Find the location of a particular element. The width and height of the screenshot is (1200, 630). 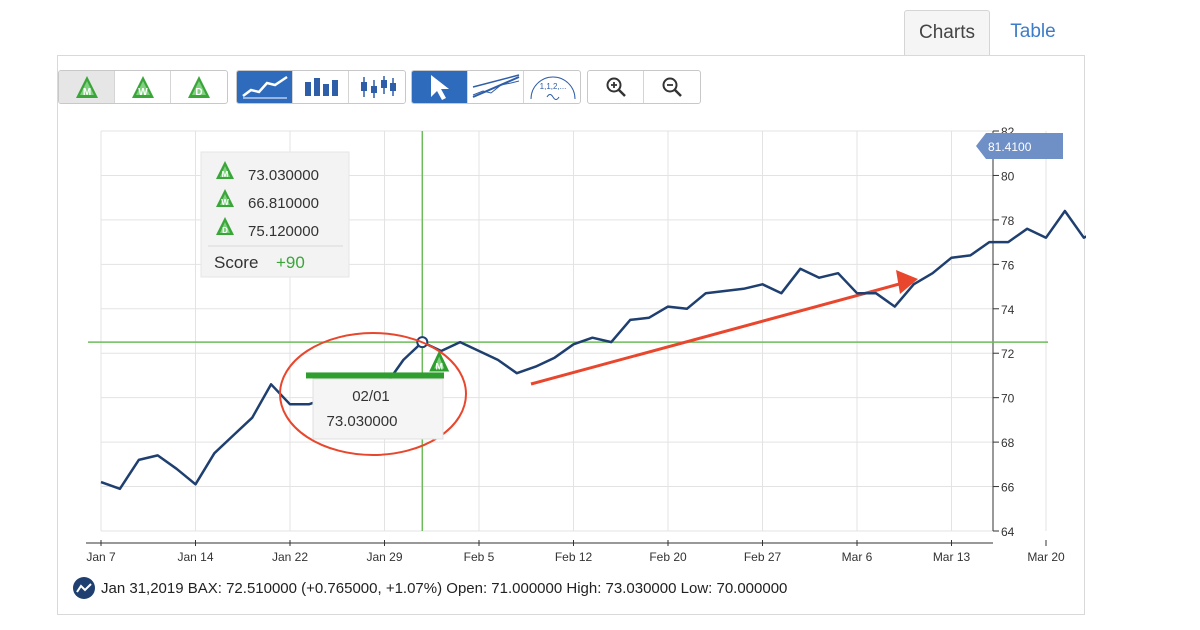

x-tick-label: Jan 14 is located at coordinates (195, 557).